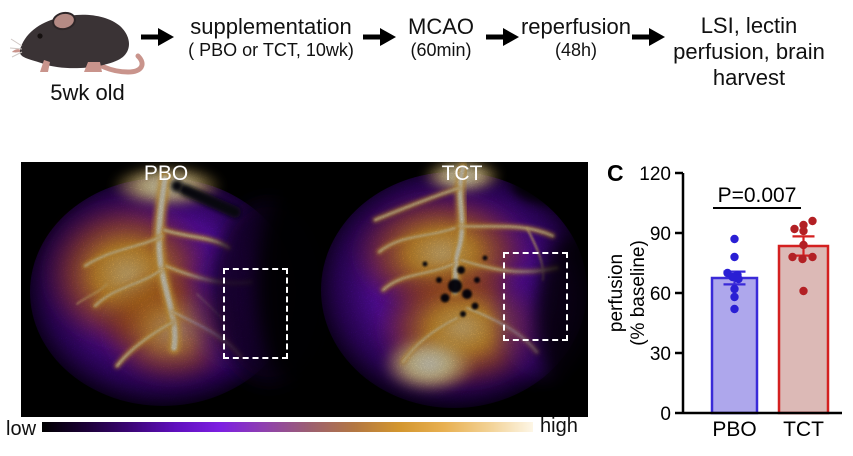 The image size is (853, 456). What do you see at coordinates (803, 429) in the screenshot?
I see `x-axis-label-tct: TCT` at bounding box center [803, 429].